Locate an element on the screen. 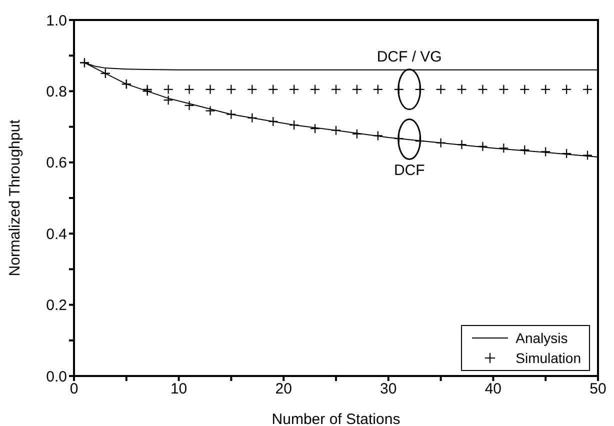 This screenshot has width=614, height=426. y-tick-label: 0.6 is located at coordinates (56, 163).